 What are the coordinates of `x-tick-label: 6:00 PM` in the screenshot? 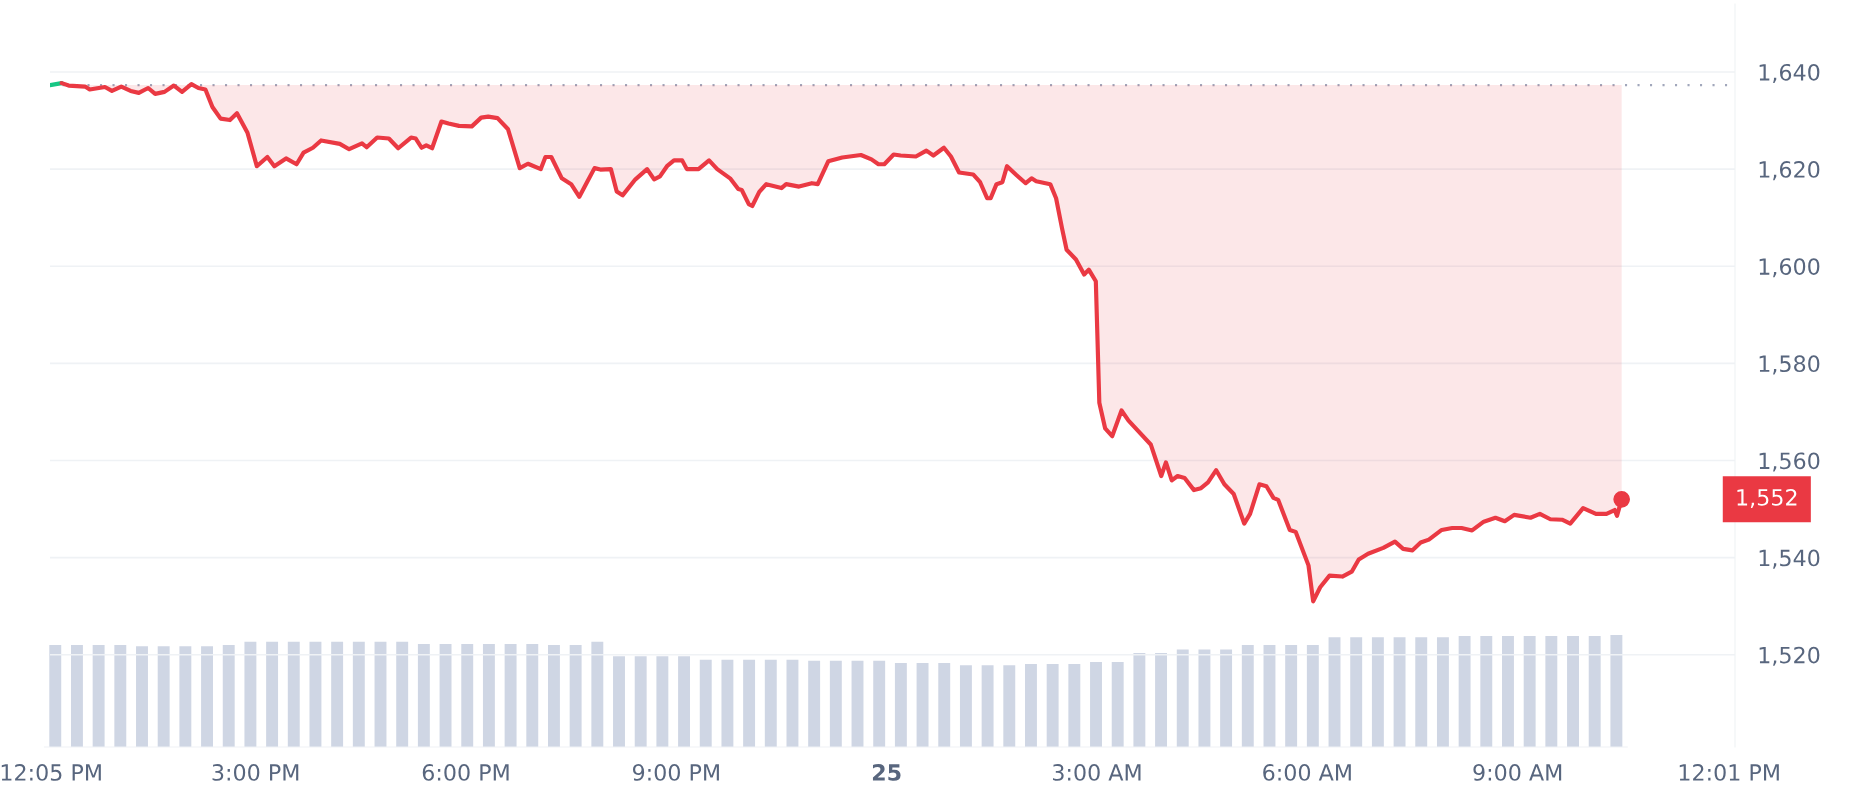 It's located at (465, 772).